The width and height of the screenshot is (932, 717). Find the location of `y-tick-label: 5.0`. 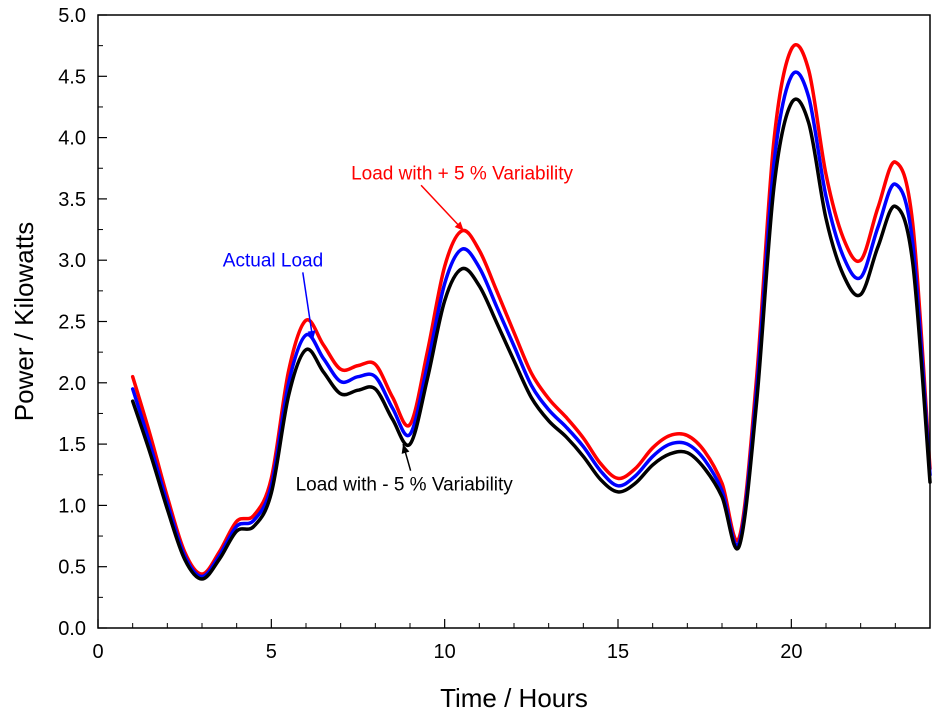

y-tick-label: 5.0 is located at coordinates (72, 16).